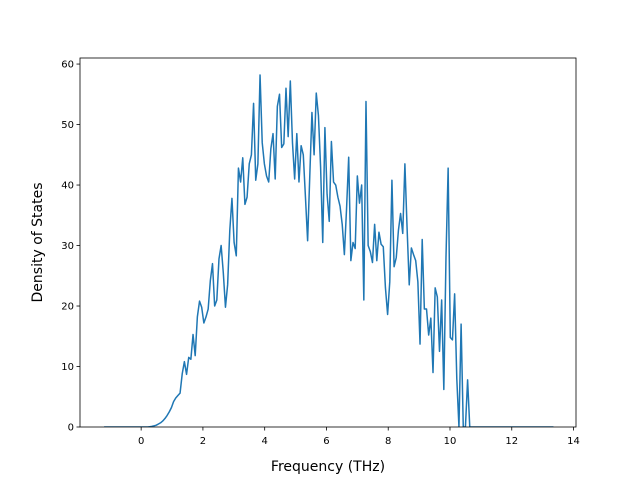  What do you see at coordinates (71, 428) in the screenshot?
I see `y-tick-label: 0` at bounding box center [71, 428].